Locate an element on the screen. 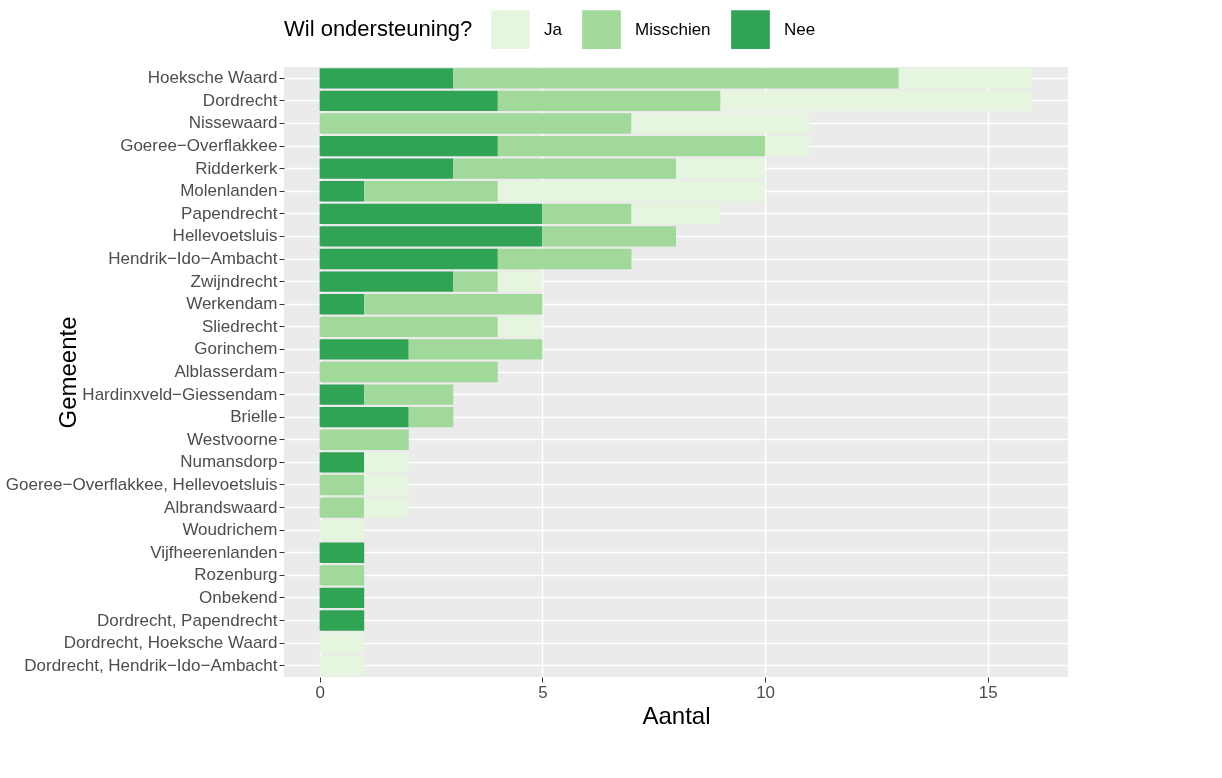  y-tick-label: Goeree−Overflakkee, Hellevoetsluis is located at coordinates (141, 484).